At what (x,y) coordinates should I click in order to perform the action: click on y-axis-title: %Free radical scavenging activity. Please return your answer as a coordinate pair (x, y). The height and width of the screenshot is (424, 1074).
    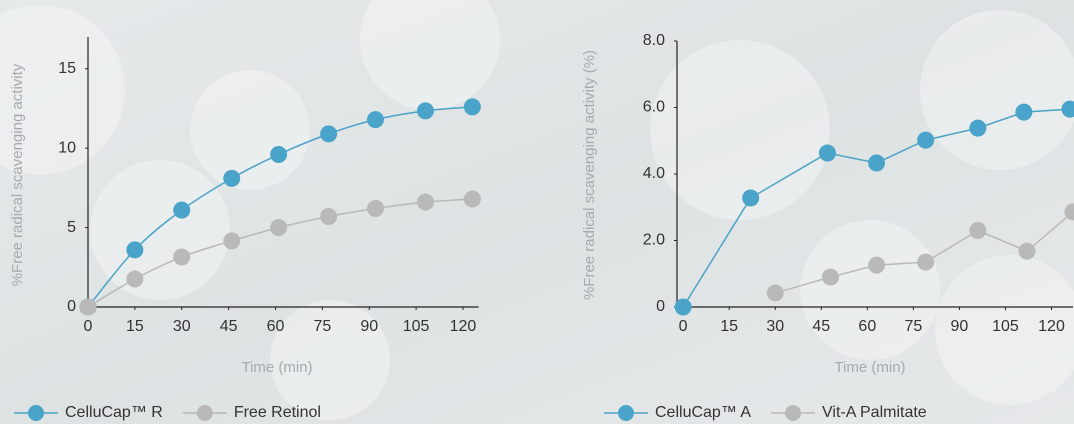
    Looking at the image, I should click on (17, 174).